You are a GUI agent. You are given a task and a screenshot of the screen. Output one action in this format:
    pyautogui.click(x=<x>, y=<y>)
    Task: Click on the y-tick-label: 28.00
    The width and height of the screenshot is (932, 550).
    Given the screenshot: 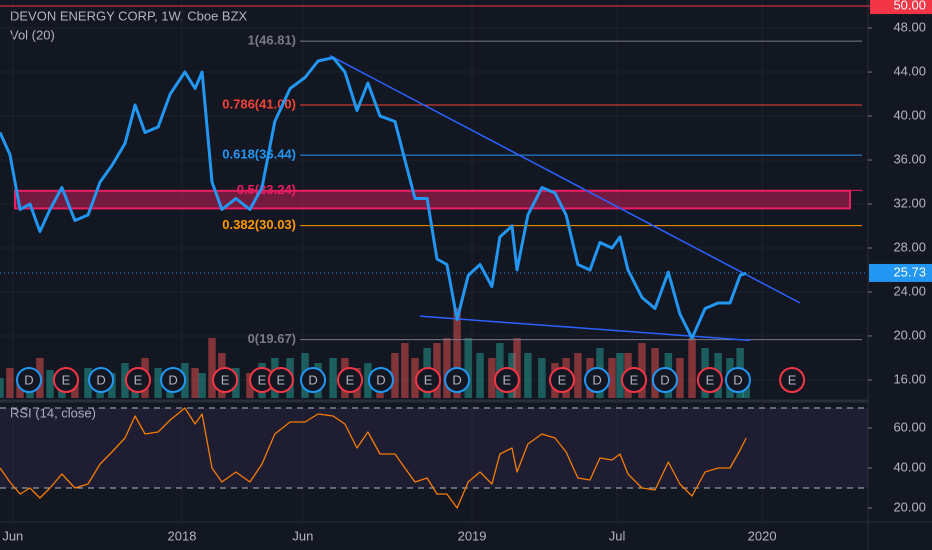 What is the action you would take?
    pyautogui.click(x=909, y=246)
    